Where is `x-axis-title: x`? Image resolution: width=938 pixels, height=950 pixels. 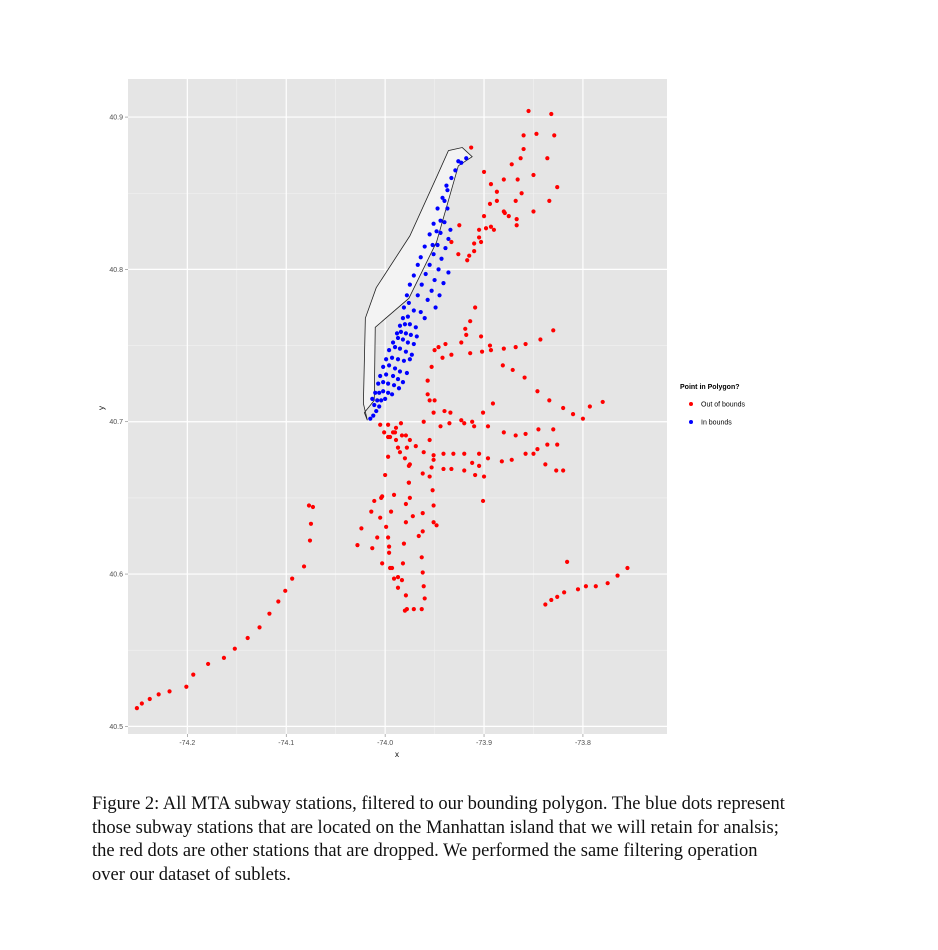 x-axis-title: x is located at coordinates (397, 754).